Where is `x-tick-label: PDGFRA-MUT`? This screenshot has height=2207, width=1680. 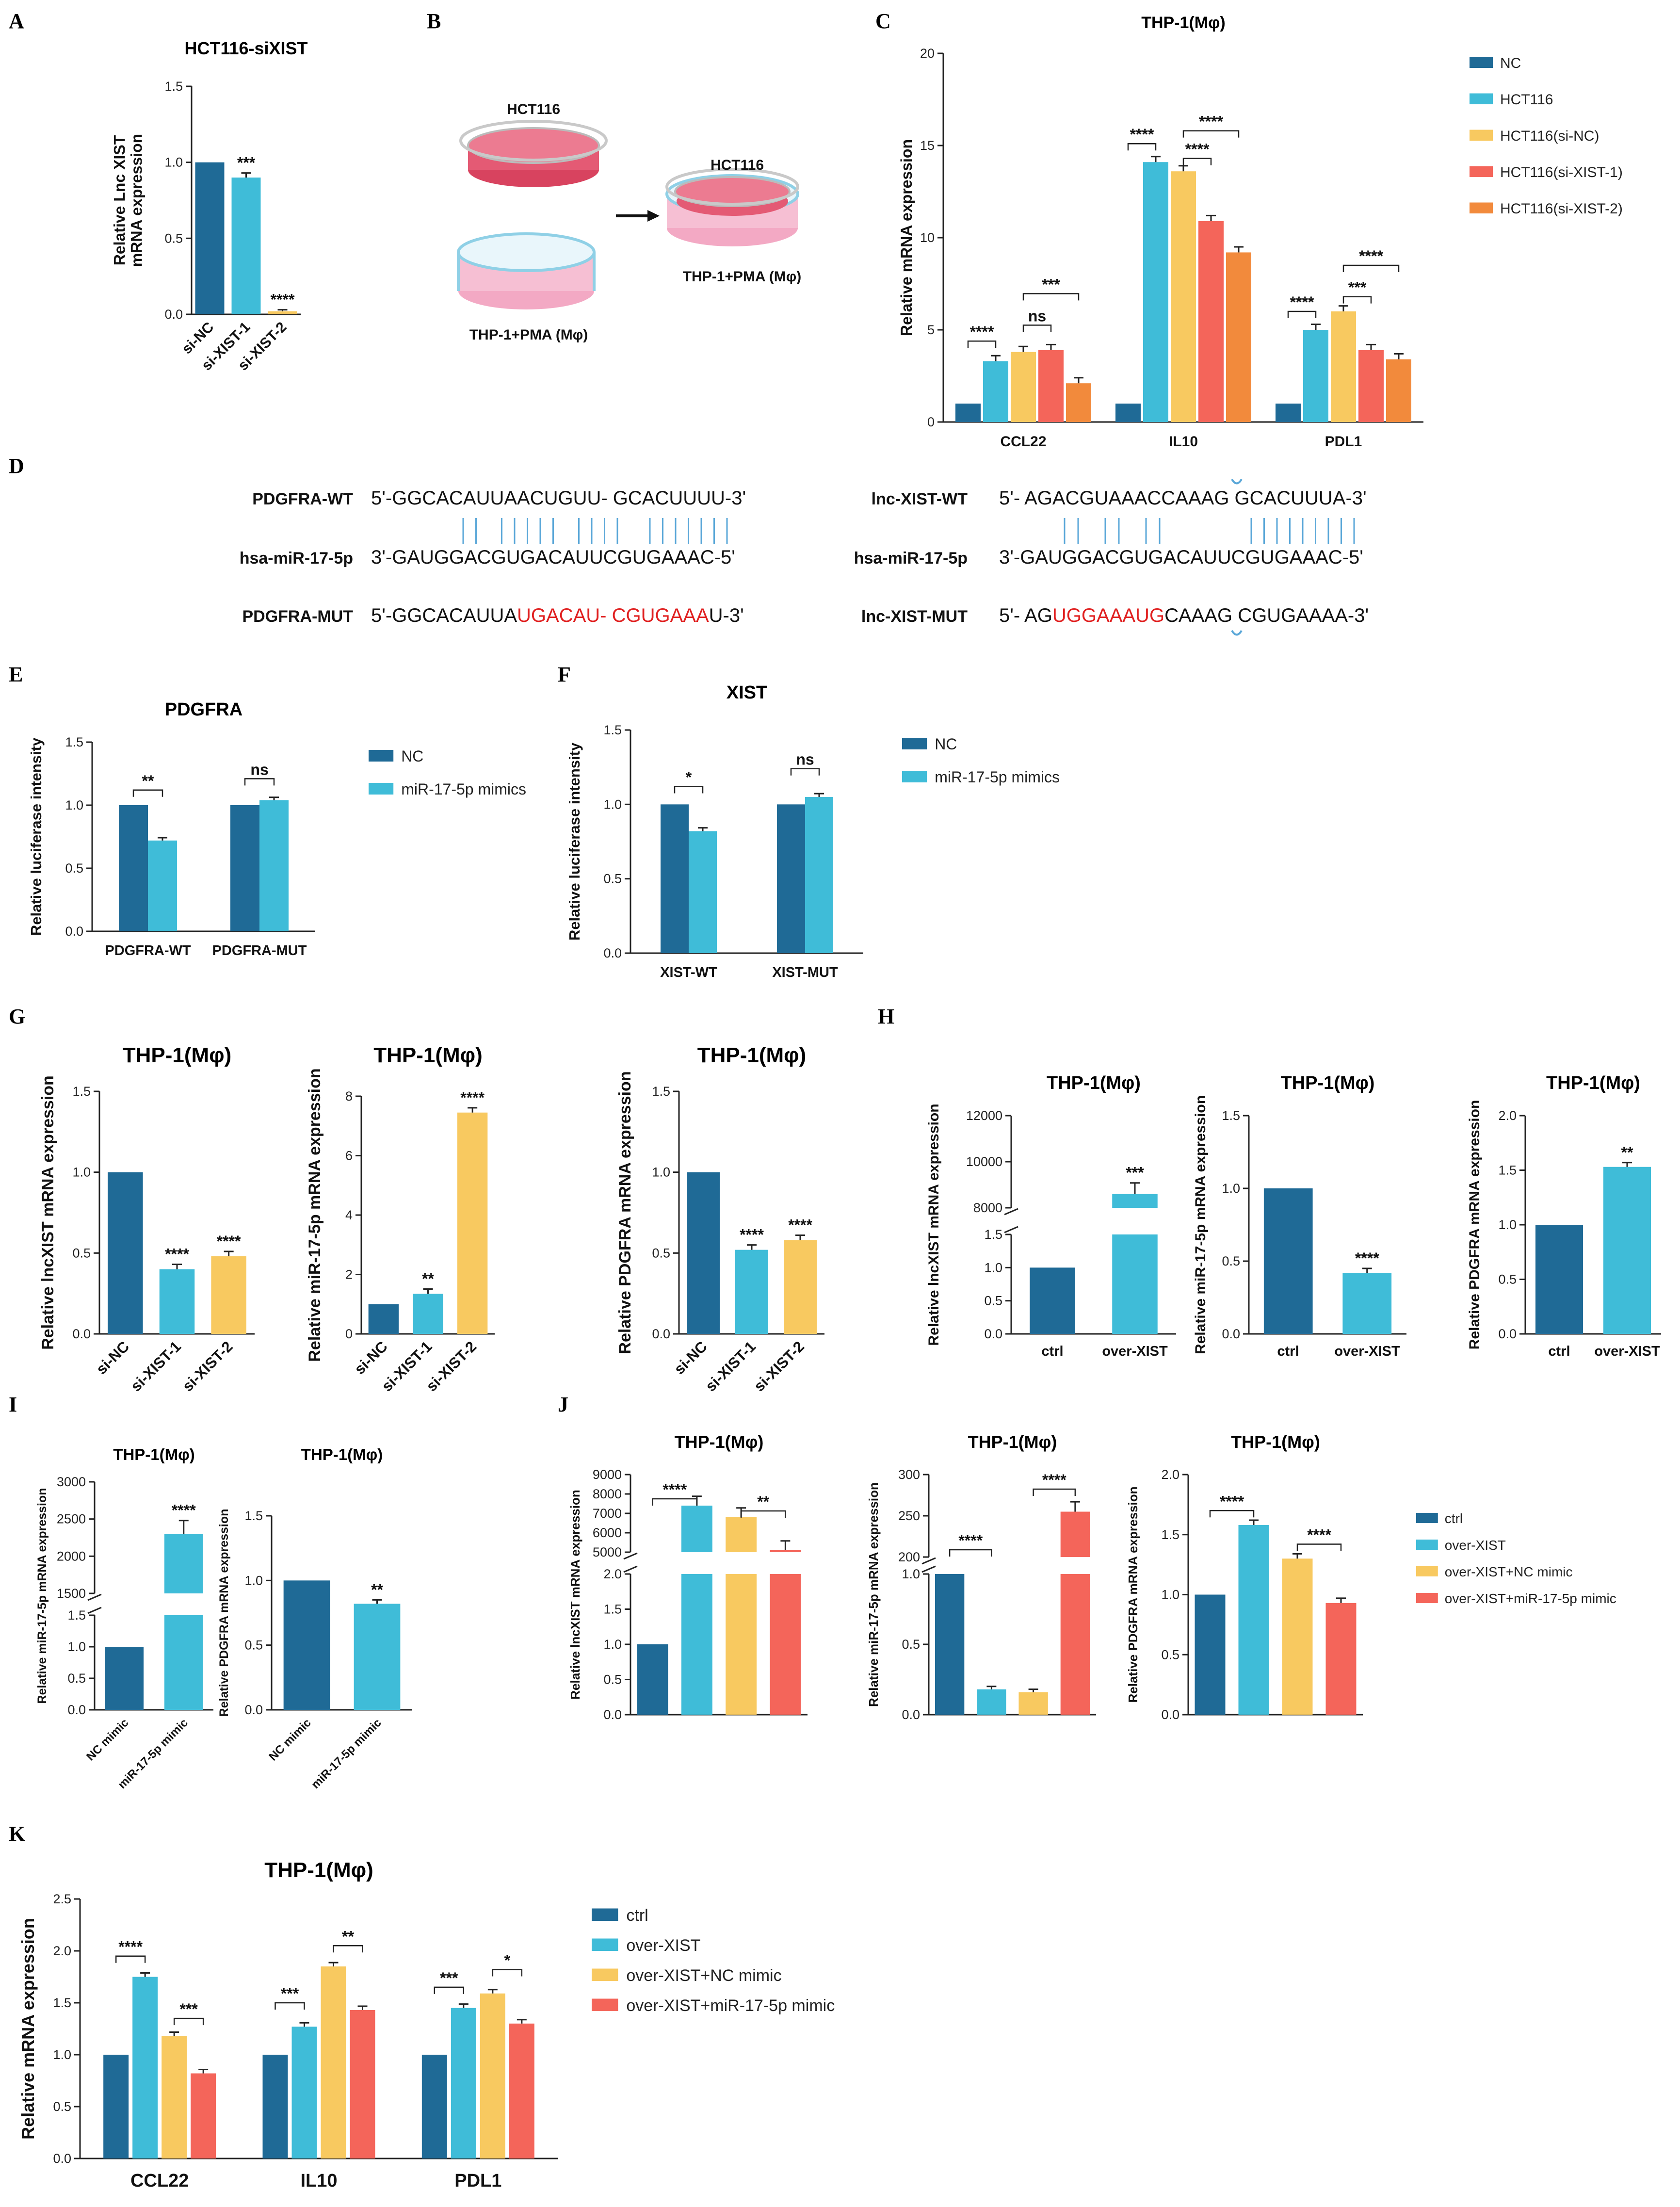 x-tick-label: PDGFRA-MUT is located at coordinates (259, 951).